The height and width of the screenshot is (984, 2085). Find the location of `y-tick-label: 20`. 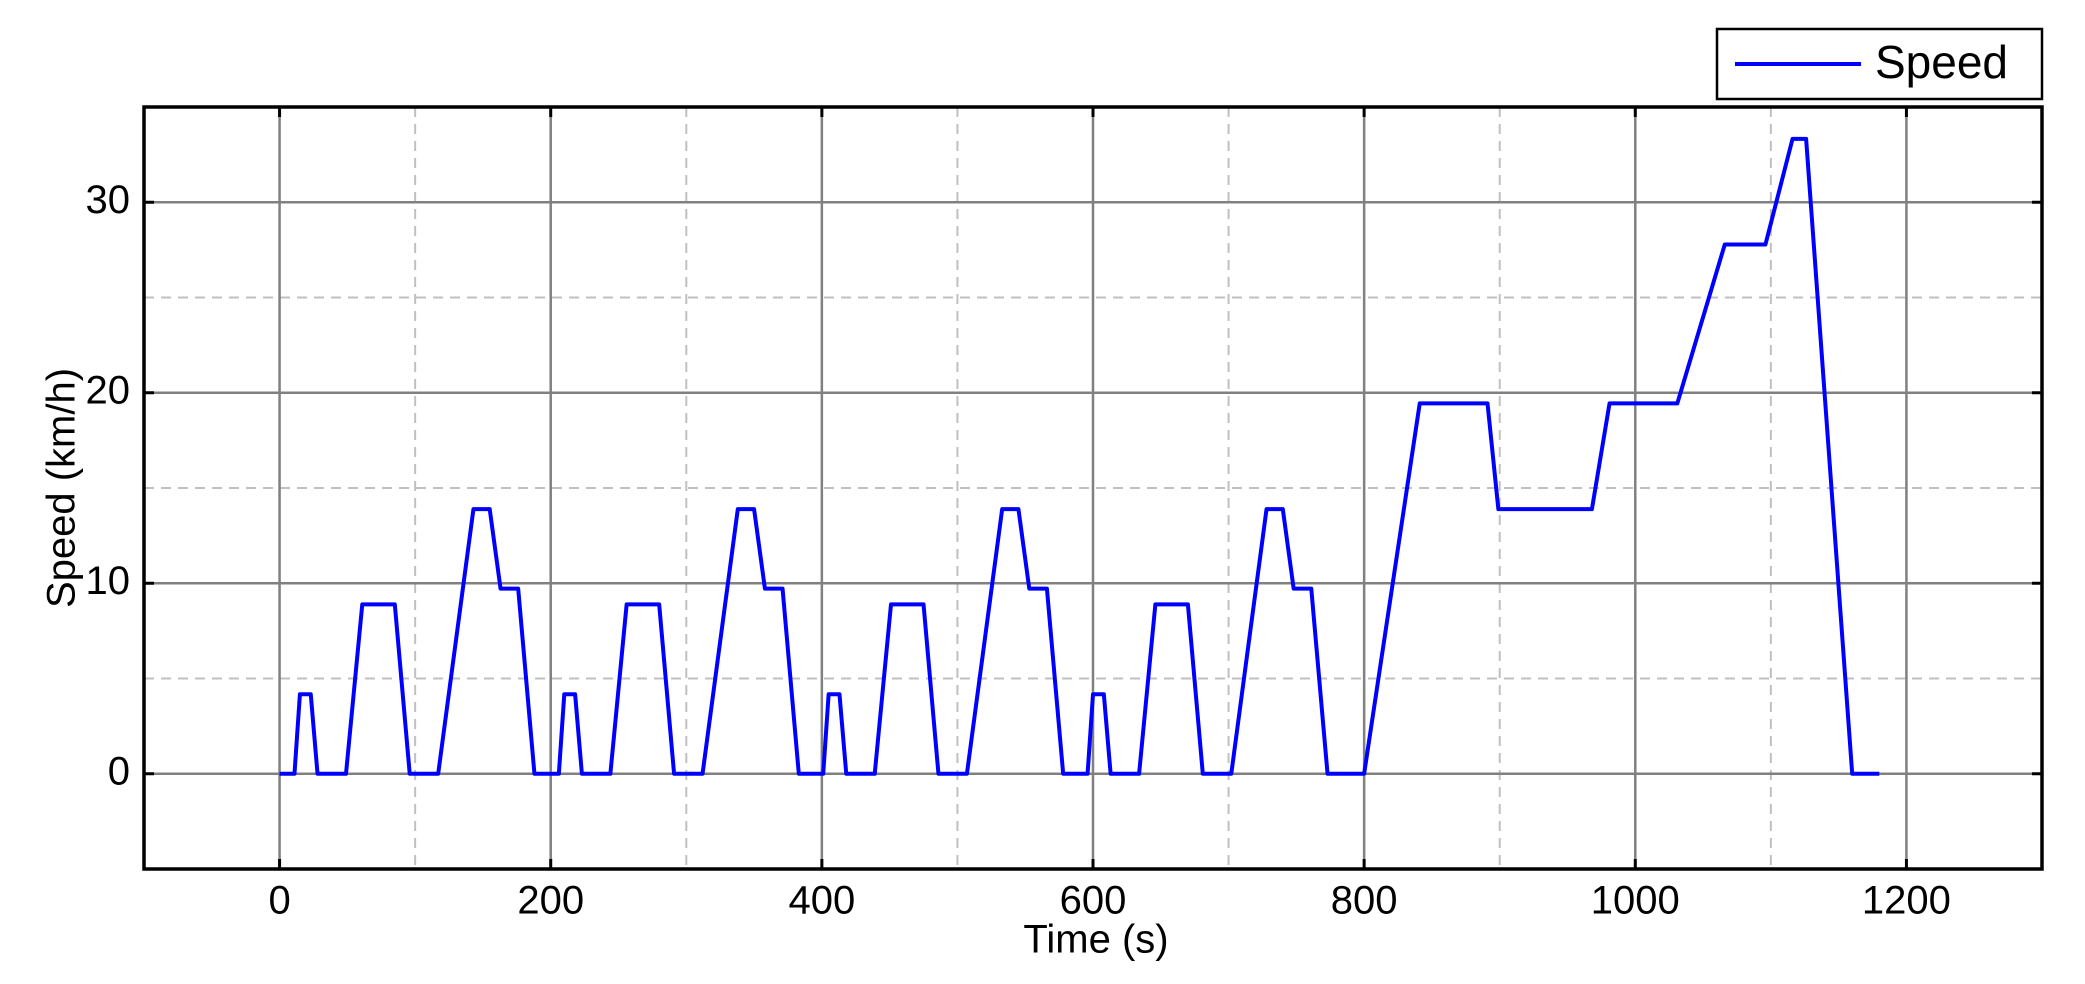

y-tick-label: 20 is located at coordinates (108, 390).